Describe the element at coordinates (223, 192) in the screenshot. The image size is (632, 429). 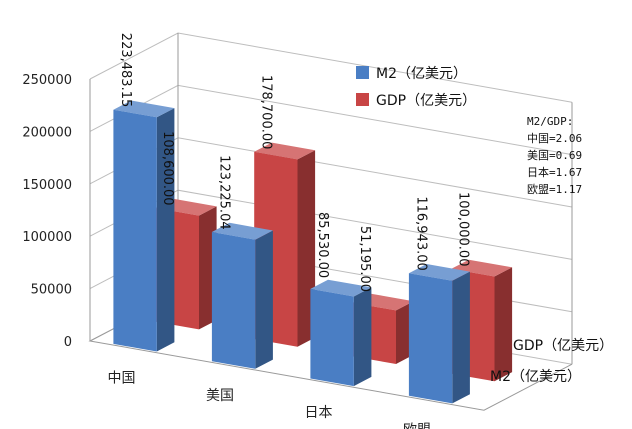
I see `data-label: 123,225.04` at that location.